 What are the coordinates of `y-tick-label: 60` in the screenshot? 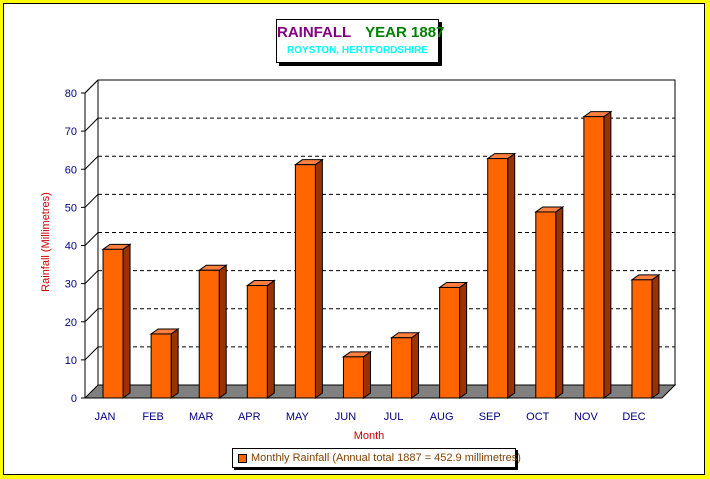 It's located at (71, 170).